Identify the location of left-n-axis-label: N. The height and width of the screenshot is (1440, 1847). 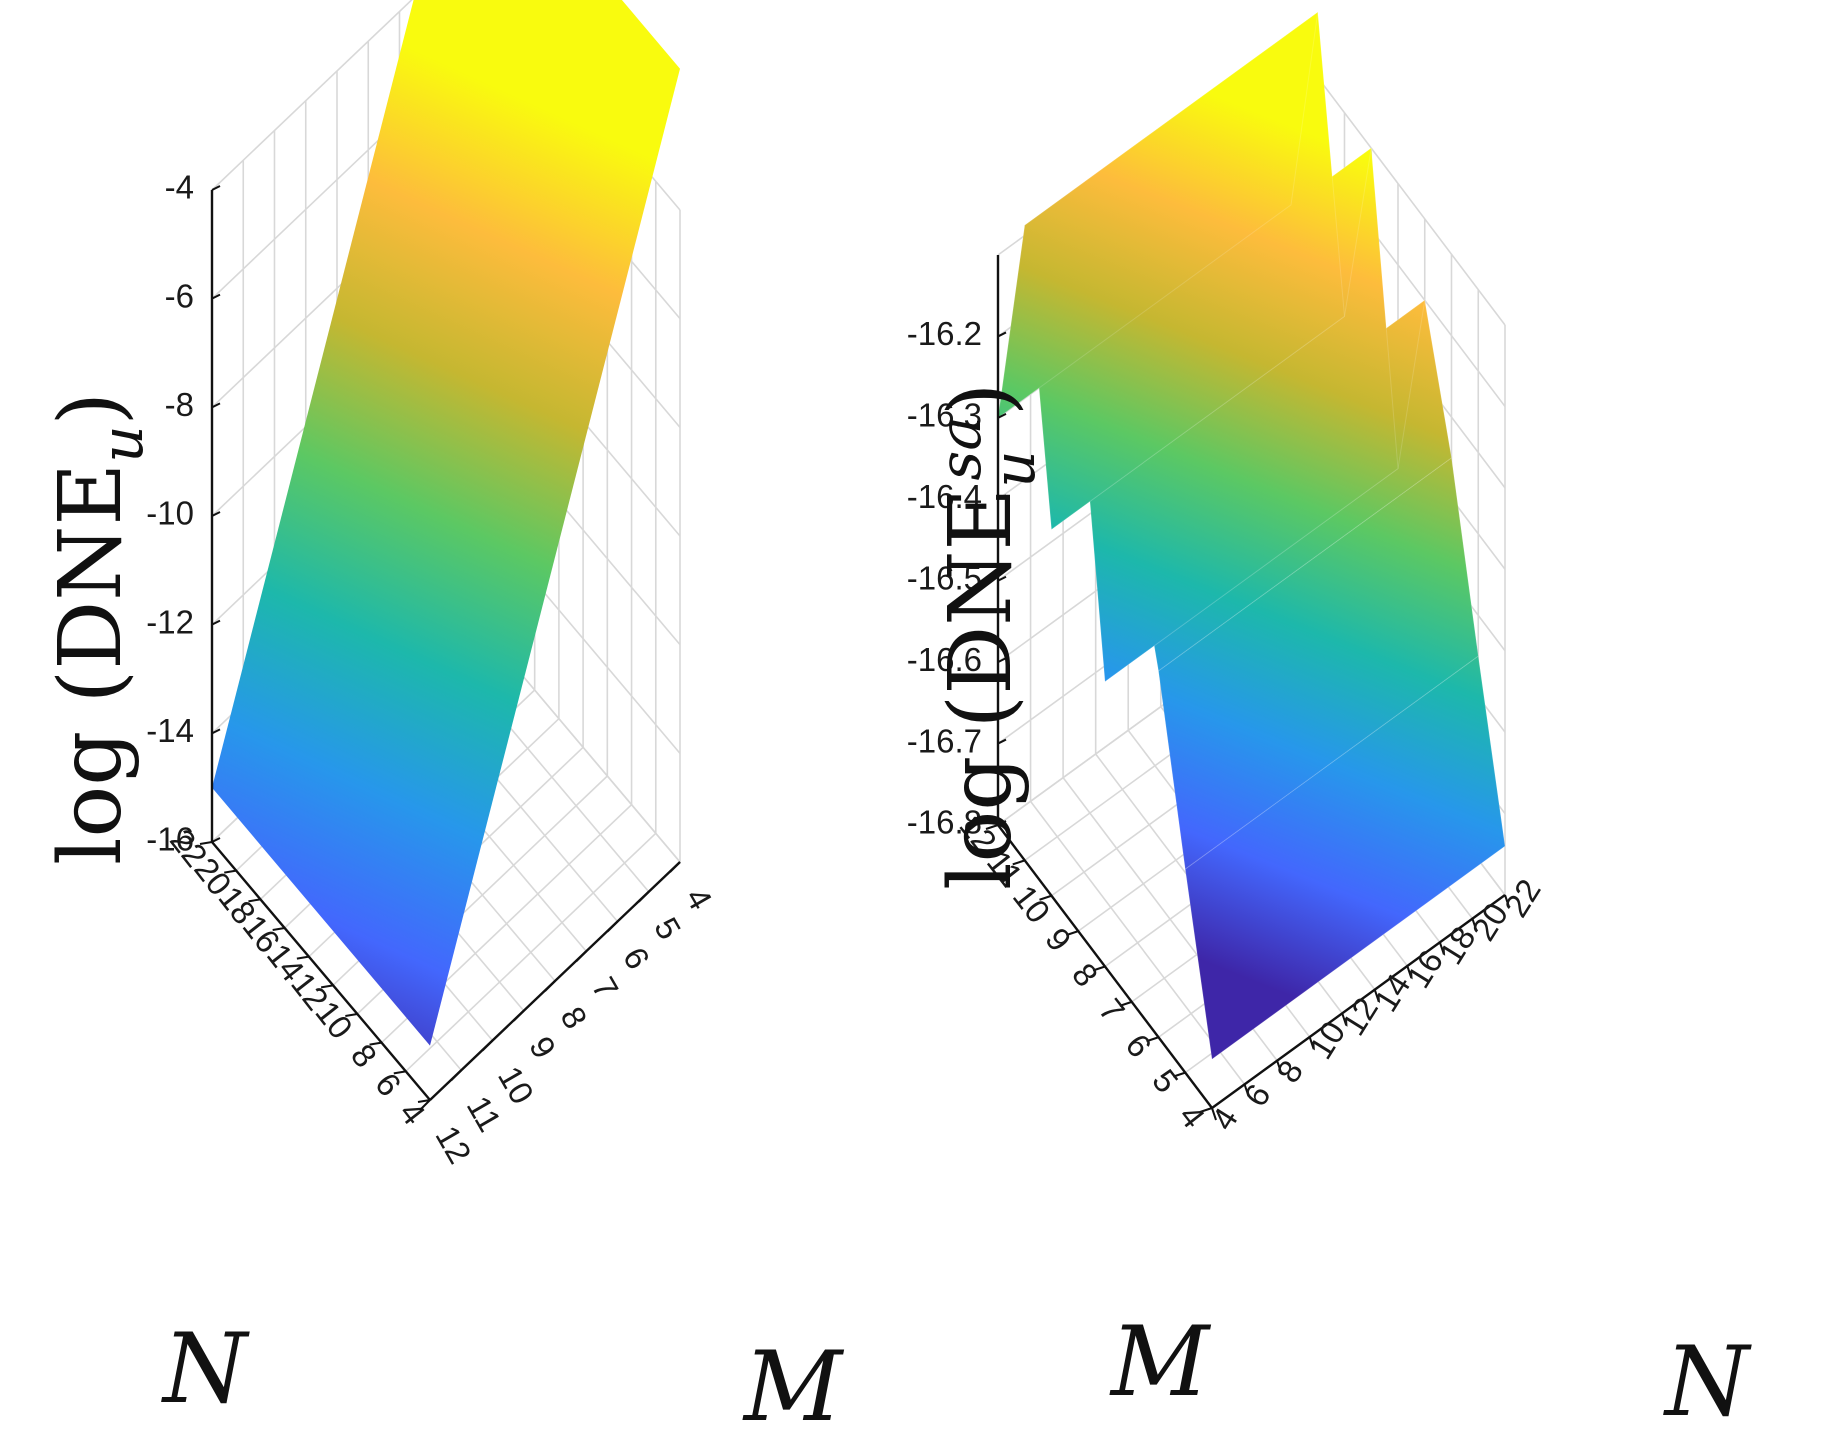
(205, 1369).